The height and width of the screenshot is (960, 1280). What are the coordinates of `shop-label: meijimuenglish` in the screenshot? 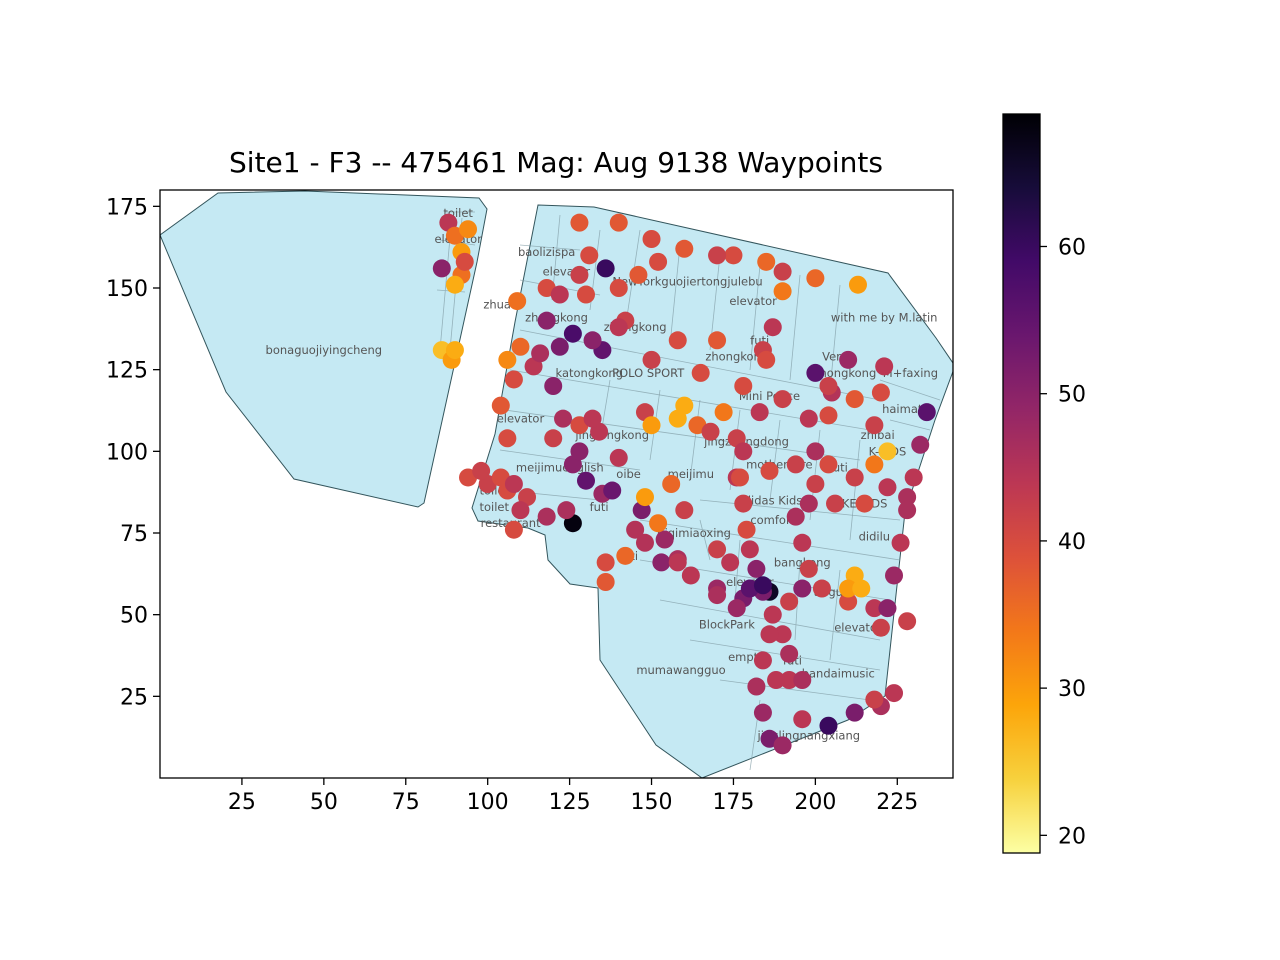 It's located at (560, 468).